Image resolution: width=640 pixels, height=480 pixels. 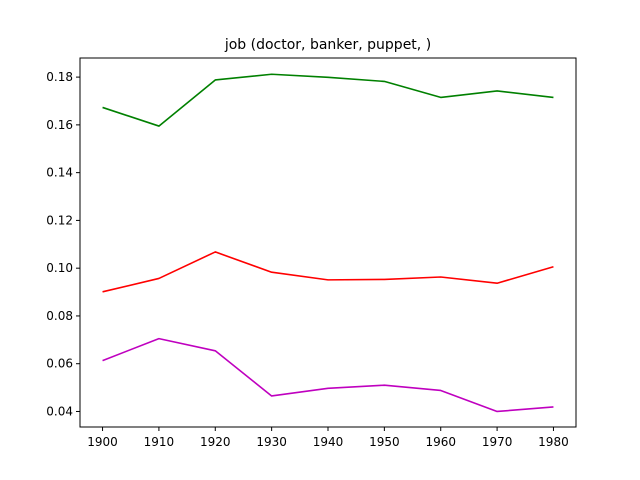 What do you see at coordinates (59, 173) in the screenshot?
I see `y-tick-label: 0.14` at bounding box center [59, 173].